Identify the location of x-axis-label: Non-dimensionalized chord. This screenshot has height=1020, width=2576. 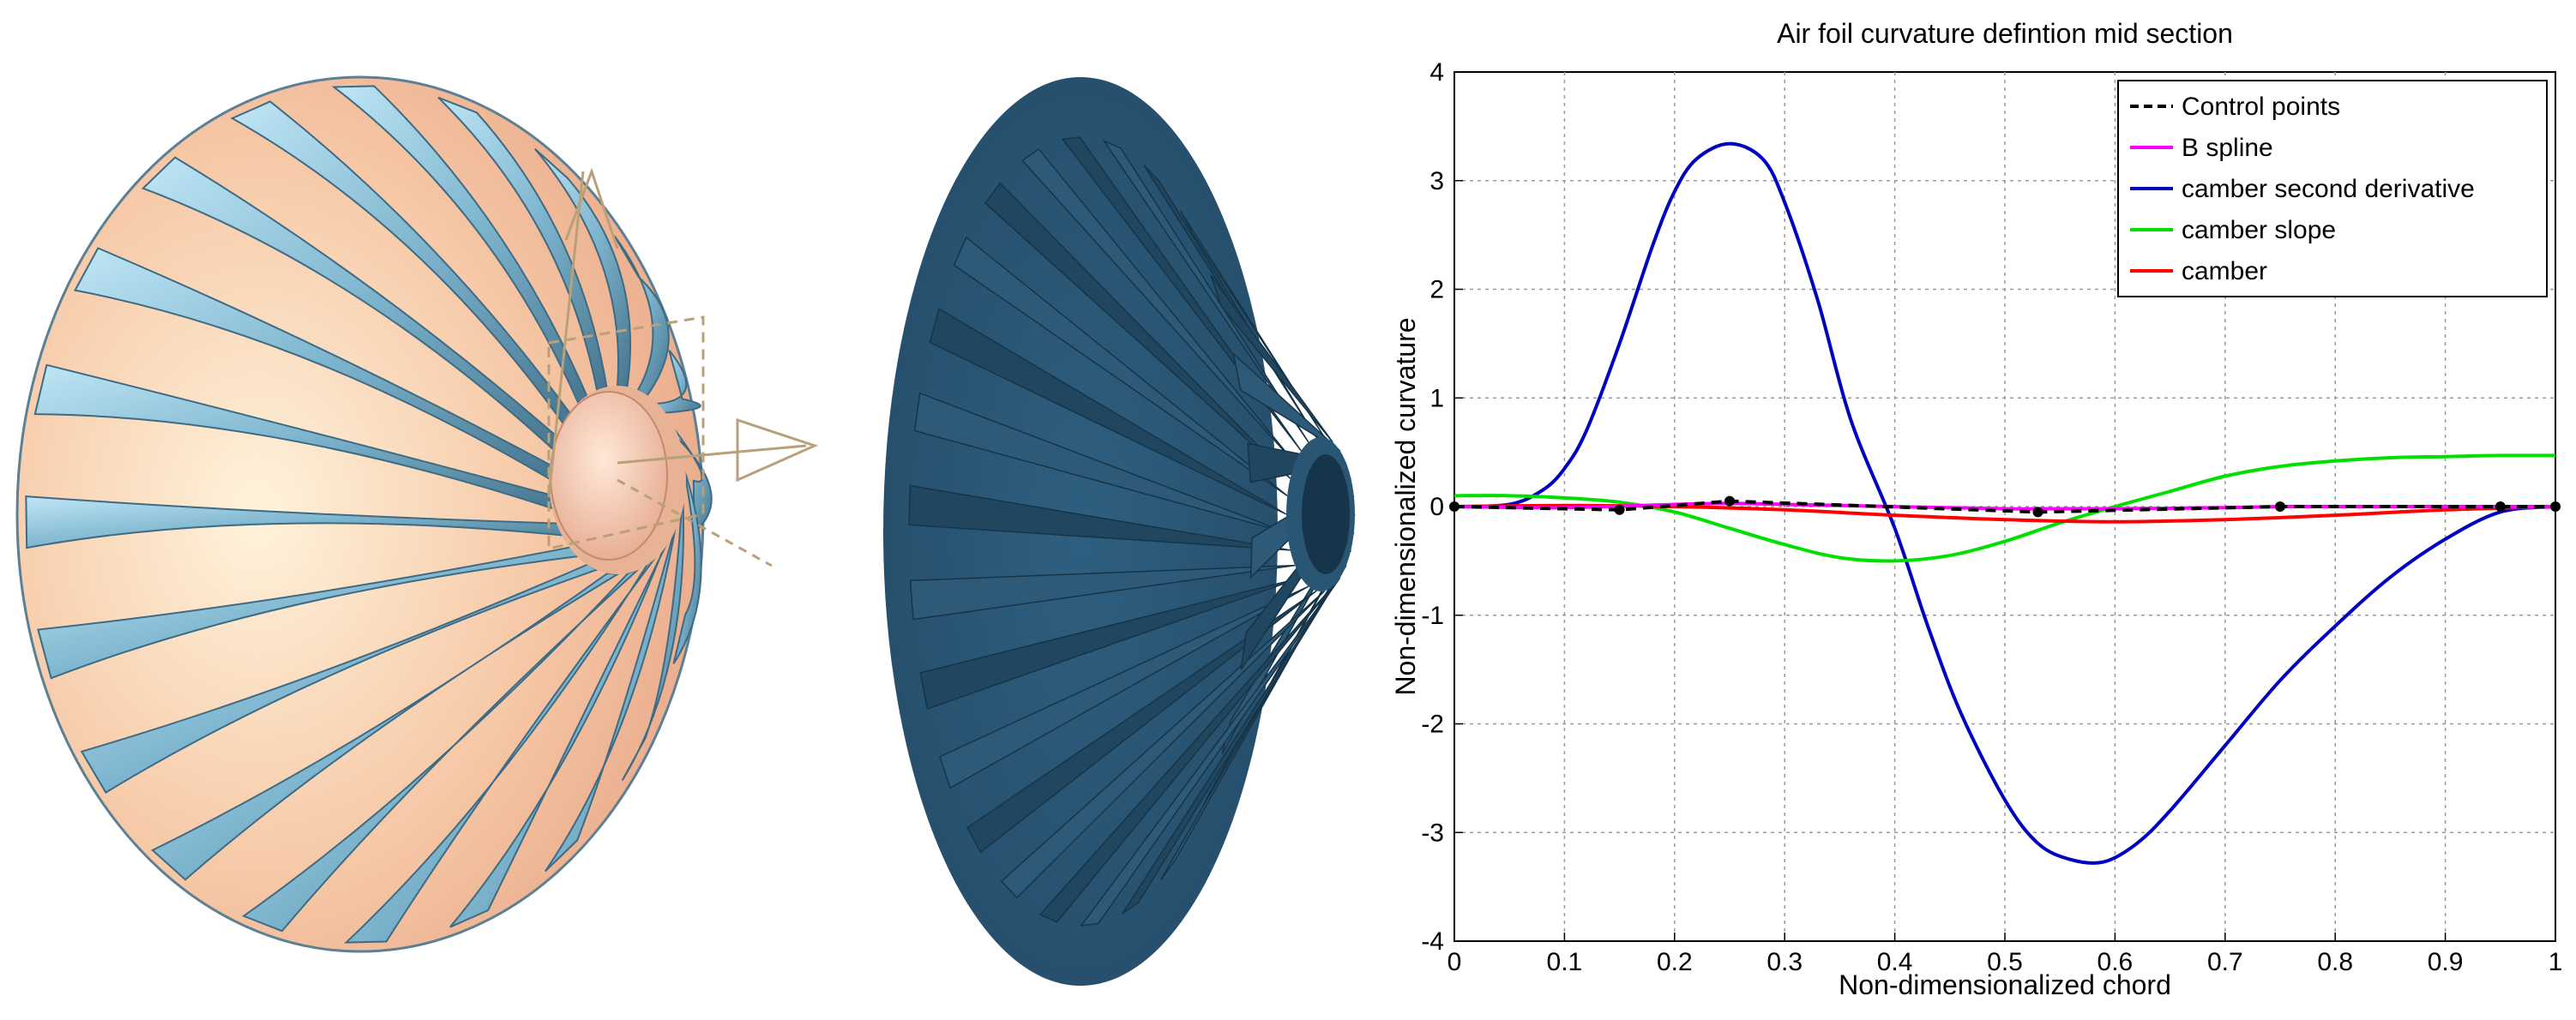
(2005, 985).